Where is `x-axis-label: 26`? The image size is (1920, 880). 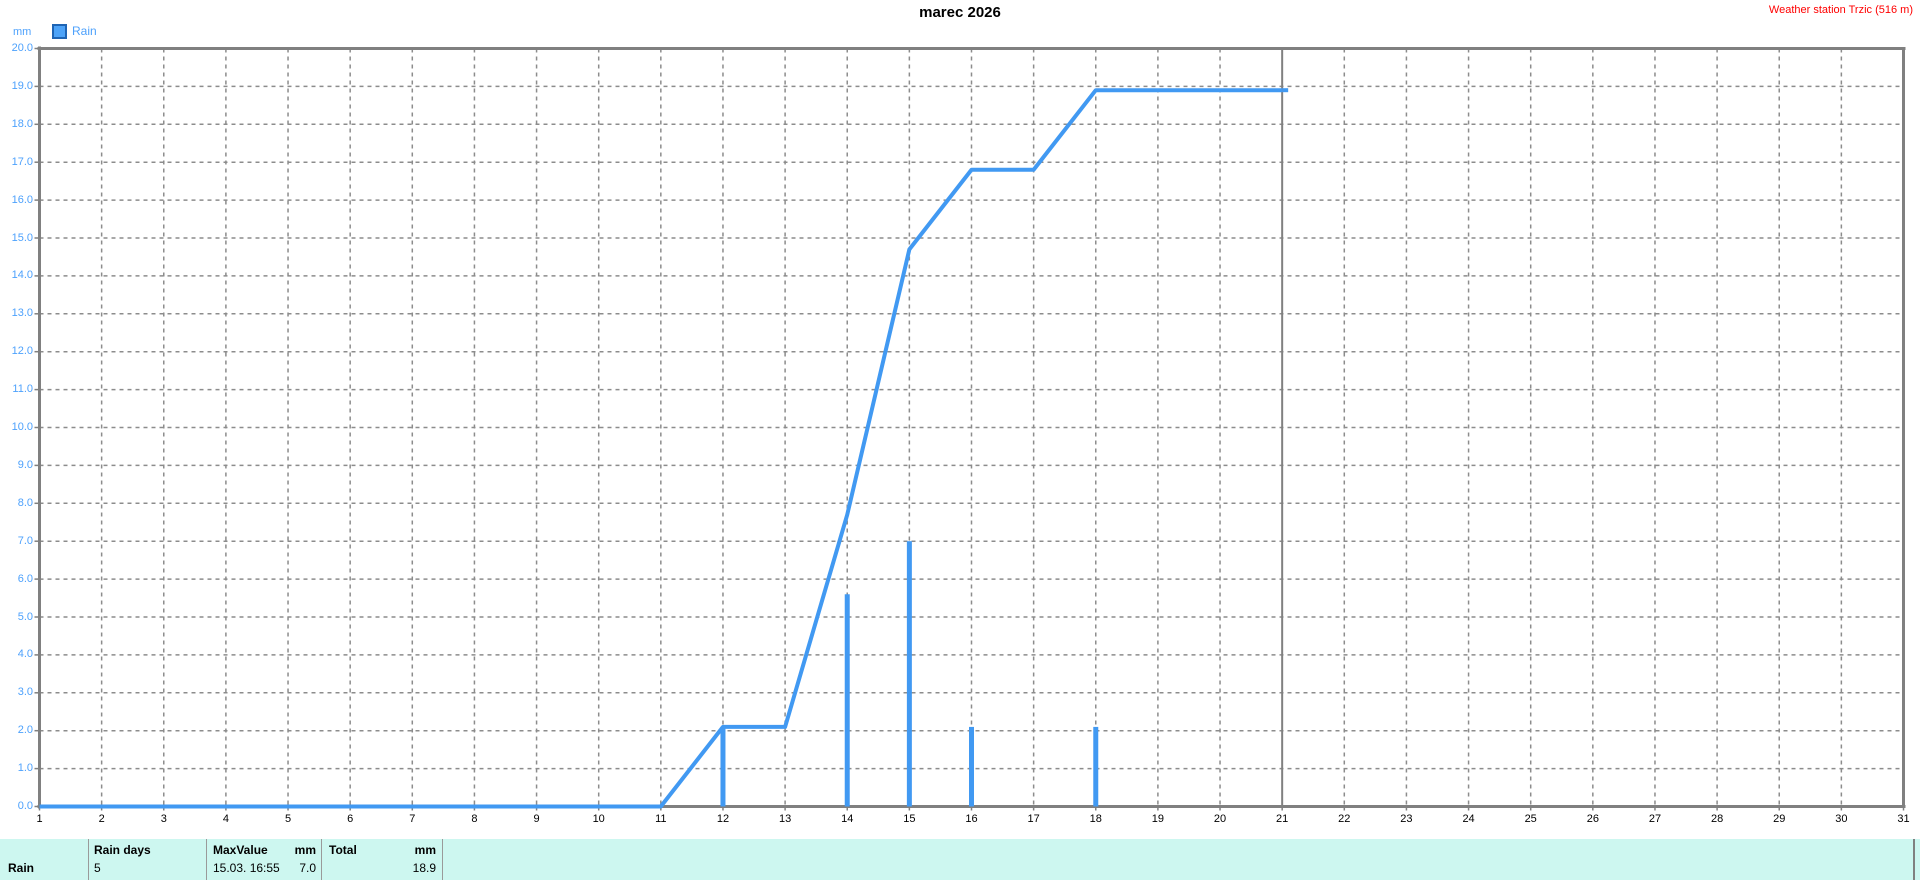
x-axis-label: 26 is located at coordinates (1592, 819).